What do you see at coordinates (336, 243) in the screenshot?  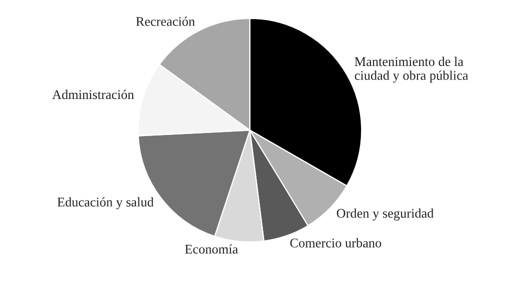 I see `slice-label: Comercio urbano` at bounding box center [336, 243].